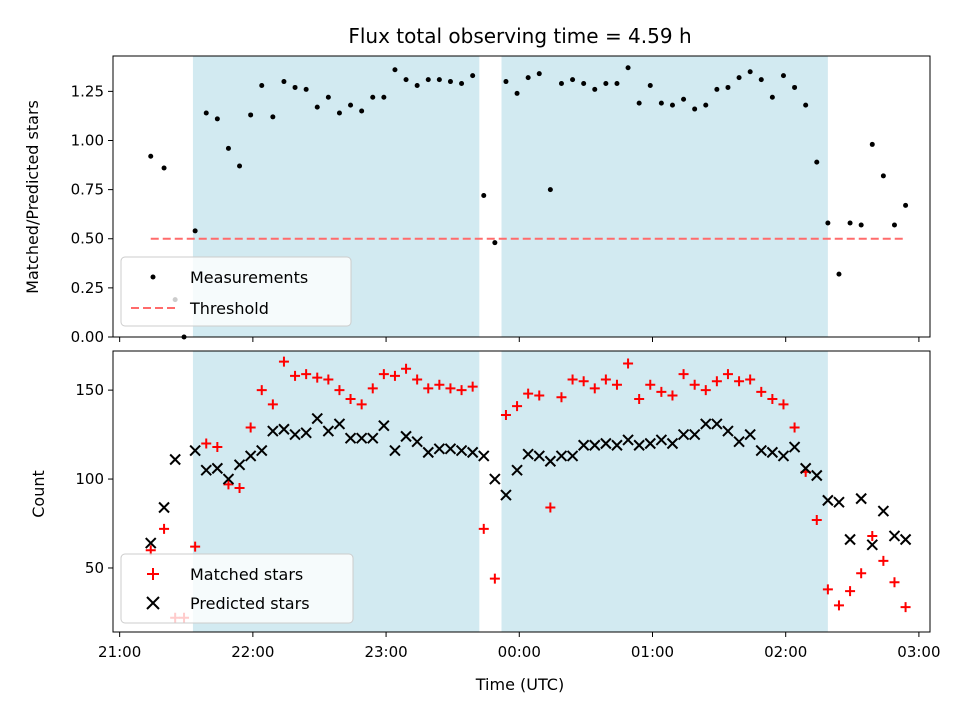  What do you see at coordinates (94, 479) in the screenshot?
I see `bottom-y-ticks: 50 100 150` at bounding box center [94, 479].